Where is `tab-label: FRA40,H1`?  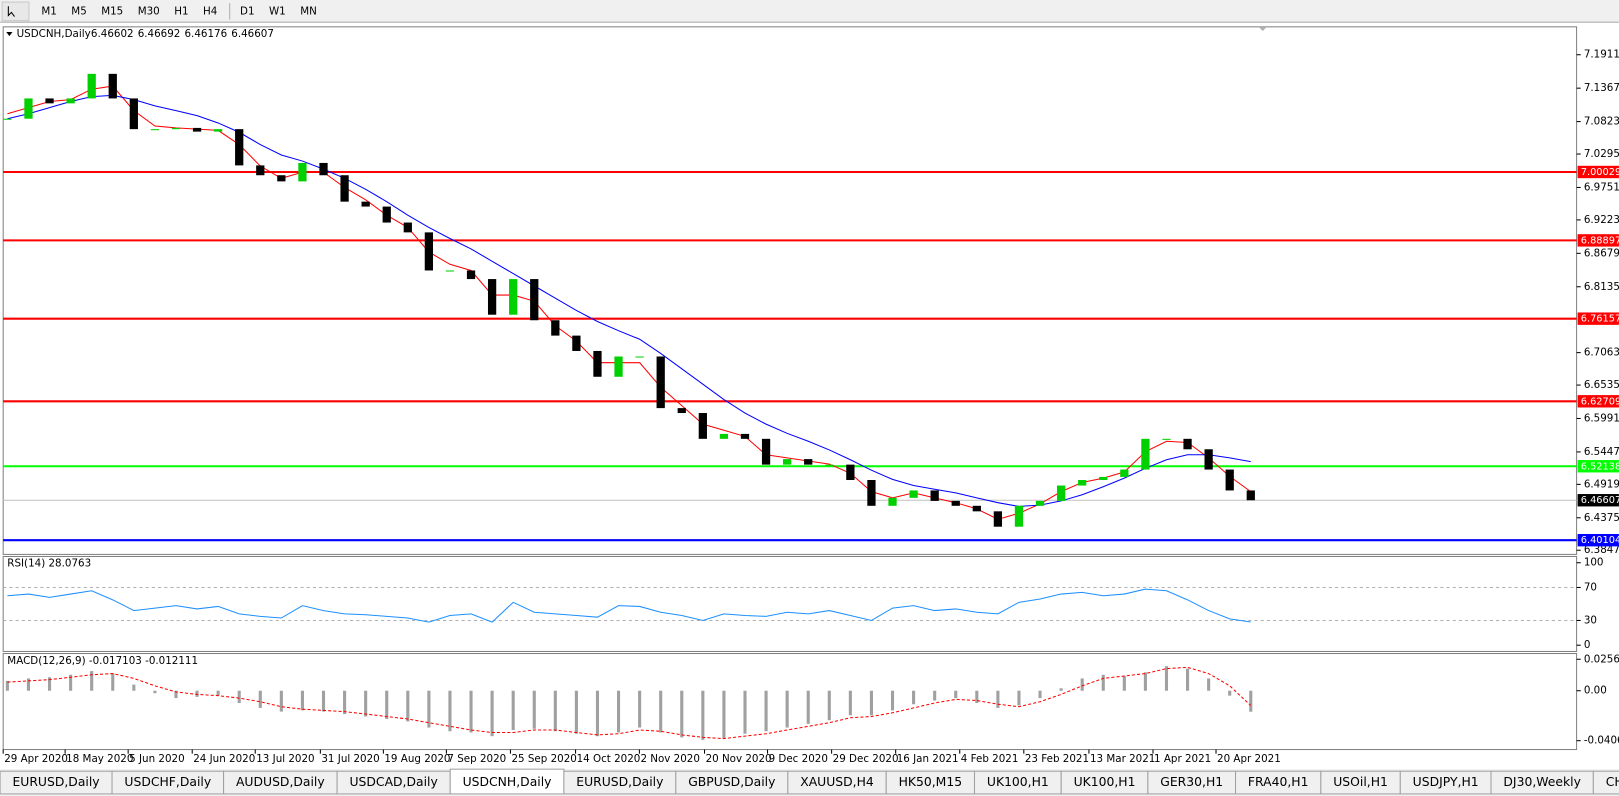
tab-label: FRA40,H1 is located at coordinates (1278, 782).